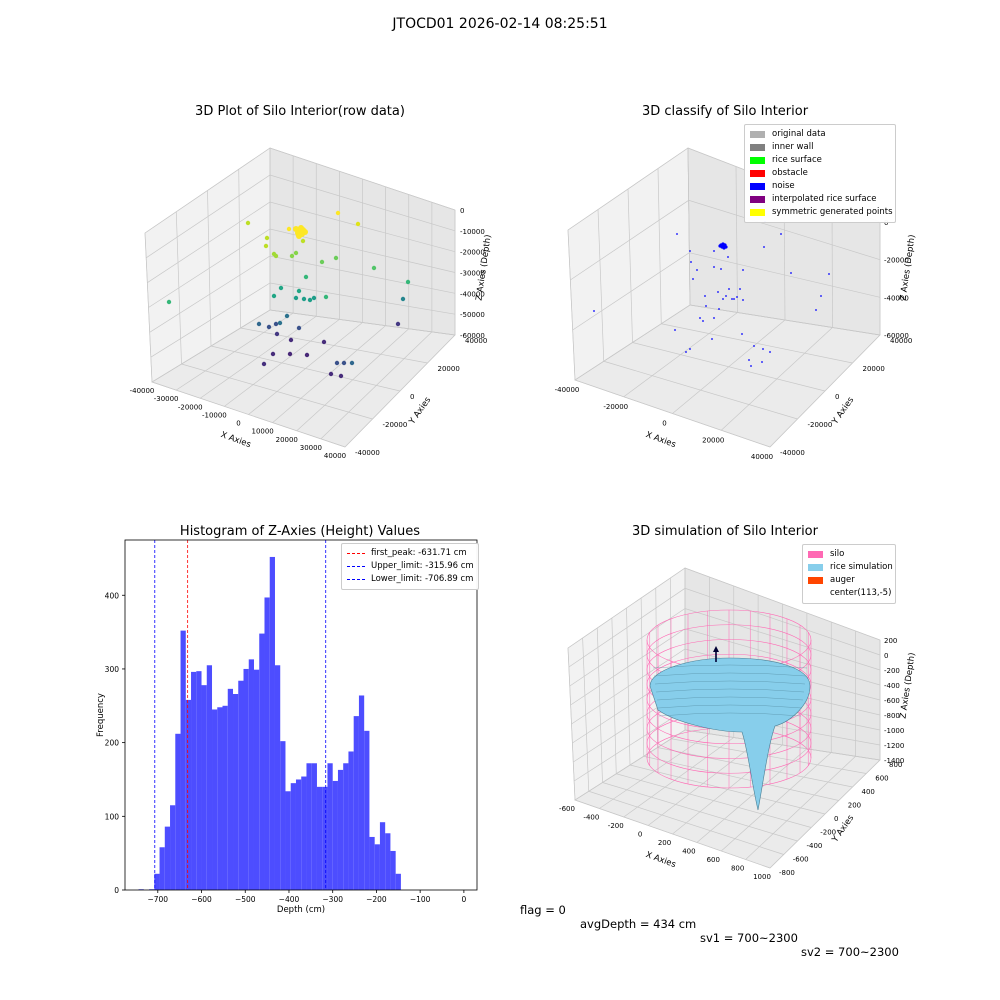  I want to click on legend-entry: obstacle, so click(820, 173).